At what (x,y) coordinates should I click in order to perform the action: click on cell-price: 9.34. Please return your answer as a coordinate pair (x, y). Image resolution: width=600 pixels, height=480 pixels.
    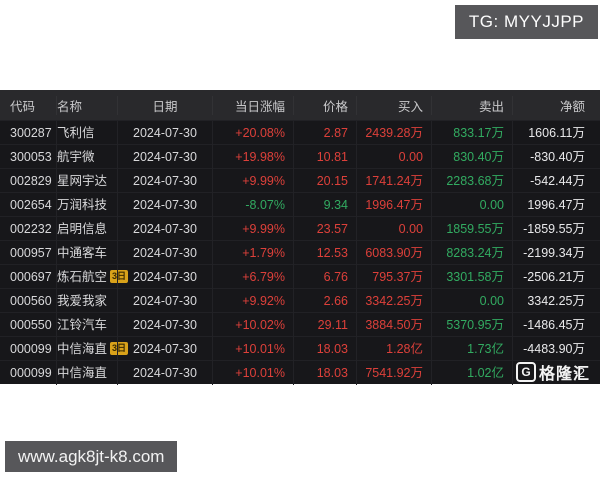
    Looking at the image, I should click on (324, 204).